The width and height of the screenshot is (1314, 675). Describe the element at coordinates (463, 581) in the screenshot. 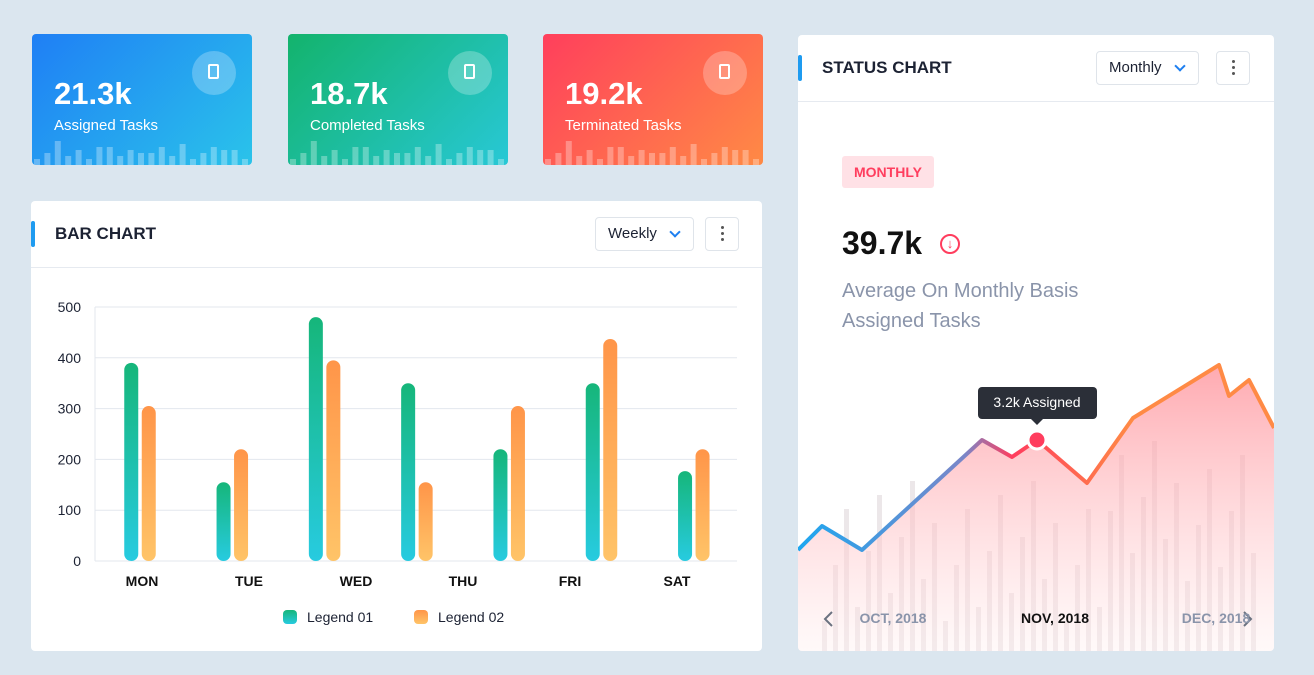

I see `x-tick-label: THU` at that location.